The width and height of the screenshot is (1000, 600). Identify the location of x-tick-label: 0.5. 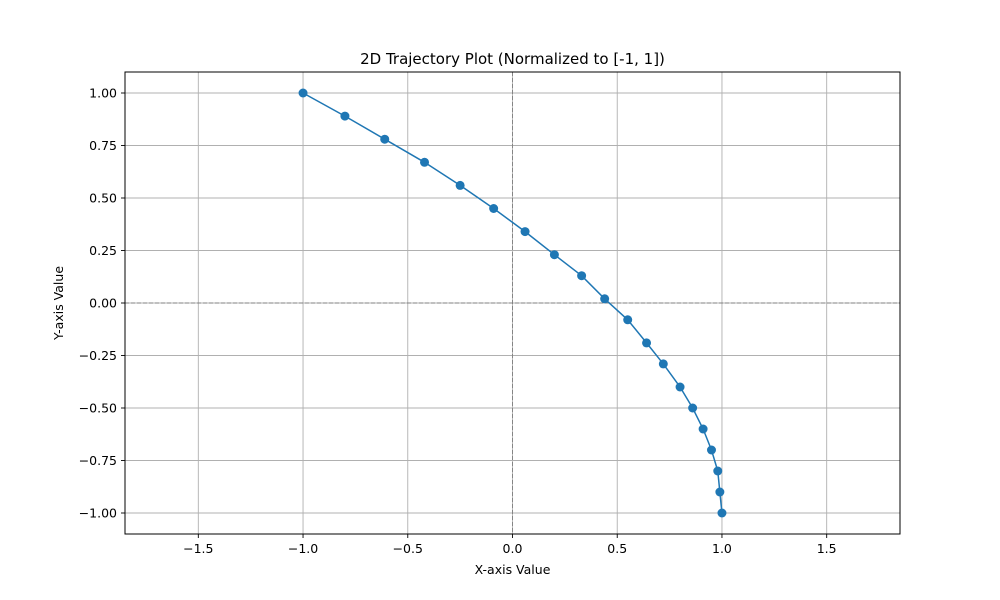
(617, 548).